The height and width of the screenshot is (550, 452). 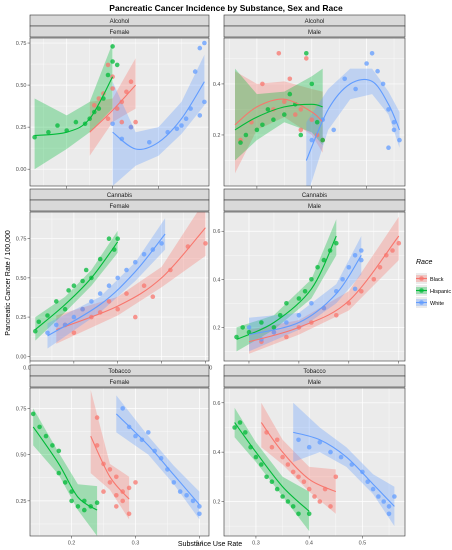 What do you see at coordinates (353, 127) in the screenshot?
I see `confidence-band-alcohol-male-white` at bounding box center [353, 127].